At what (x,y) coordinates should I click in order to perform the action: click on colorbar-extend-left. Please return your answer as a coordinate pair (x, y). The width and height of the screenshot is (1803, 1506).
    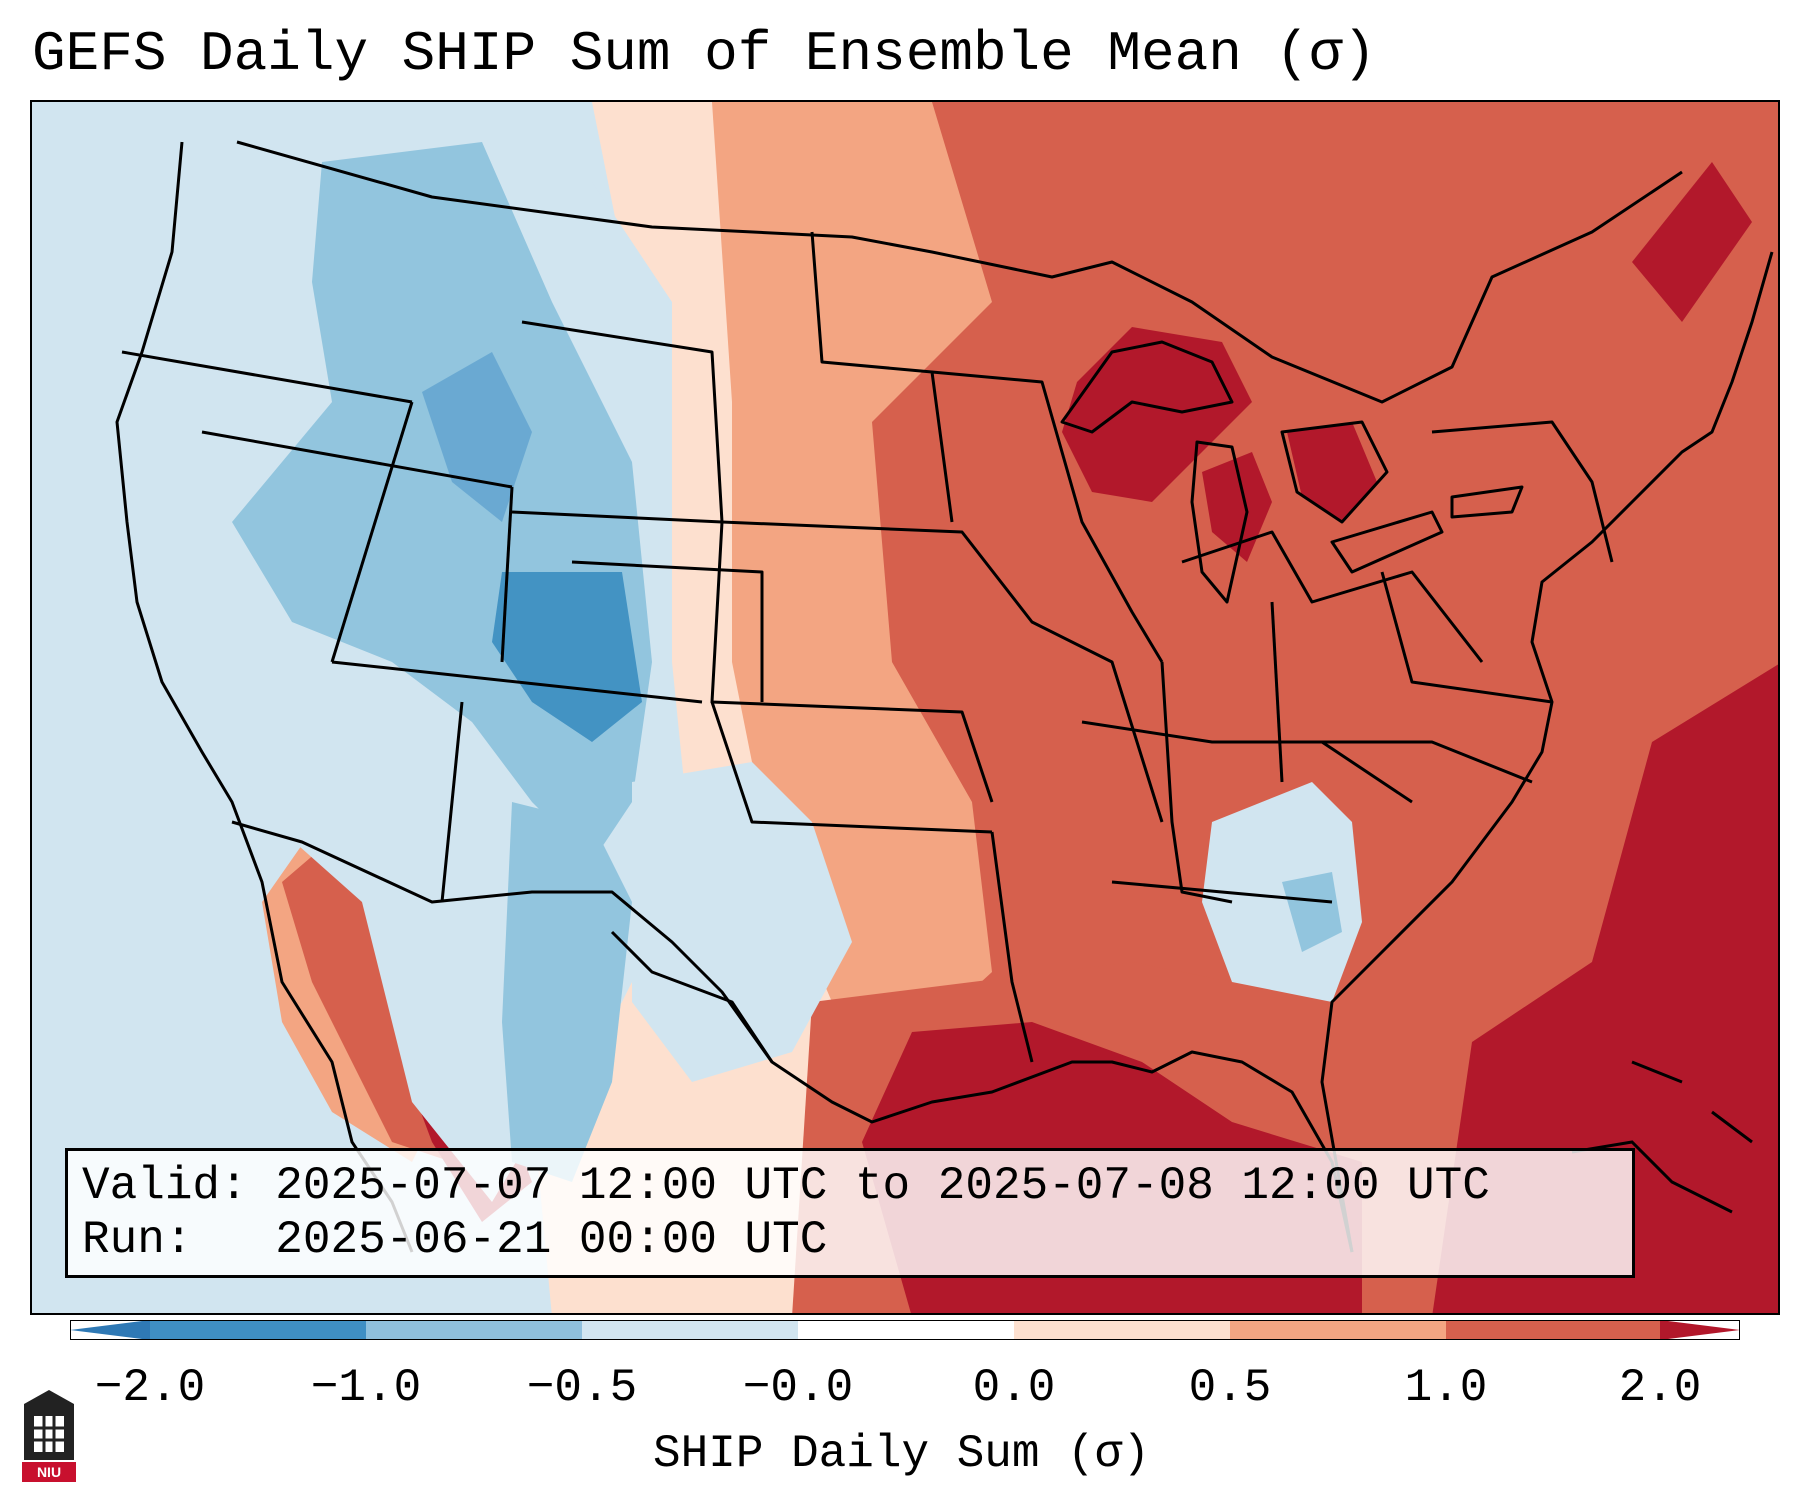
    Looking at the image, I should click on (110, 1330).